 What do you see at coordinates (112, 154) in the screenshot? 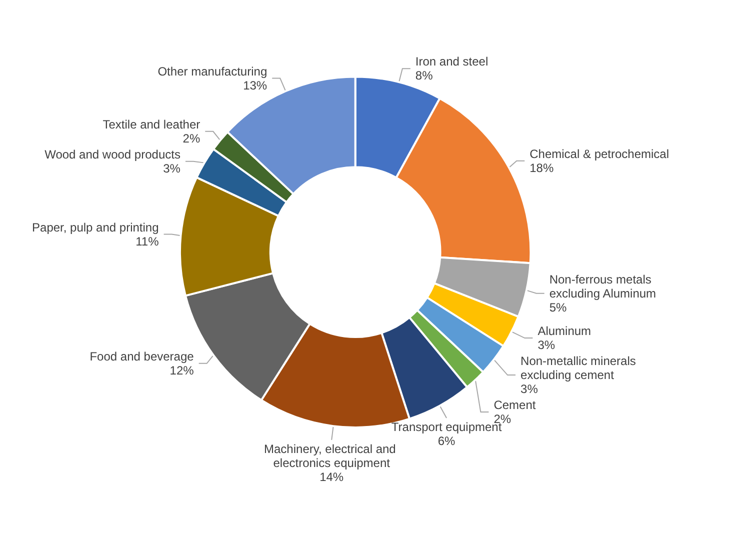
I see `slice-label: Wood and wood products` at bounding box center [112, 154].